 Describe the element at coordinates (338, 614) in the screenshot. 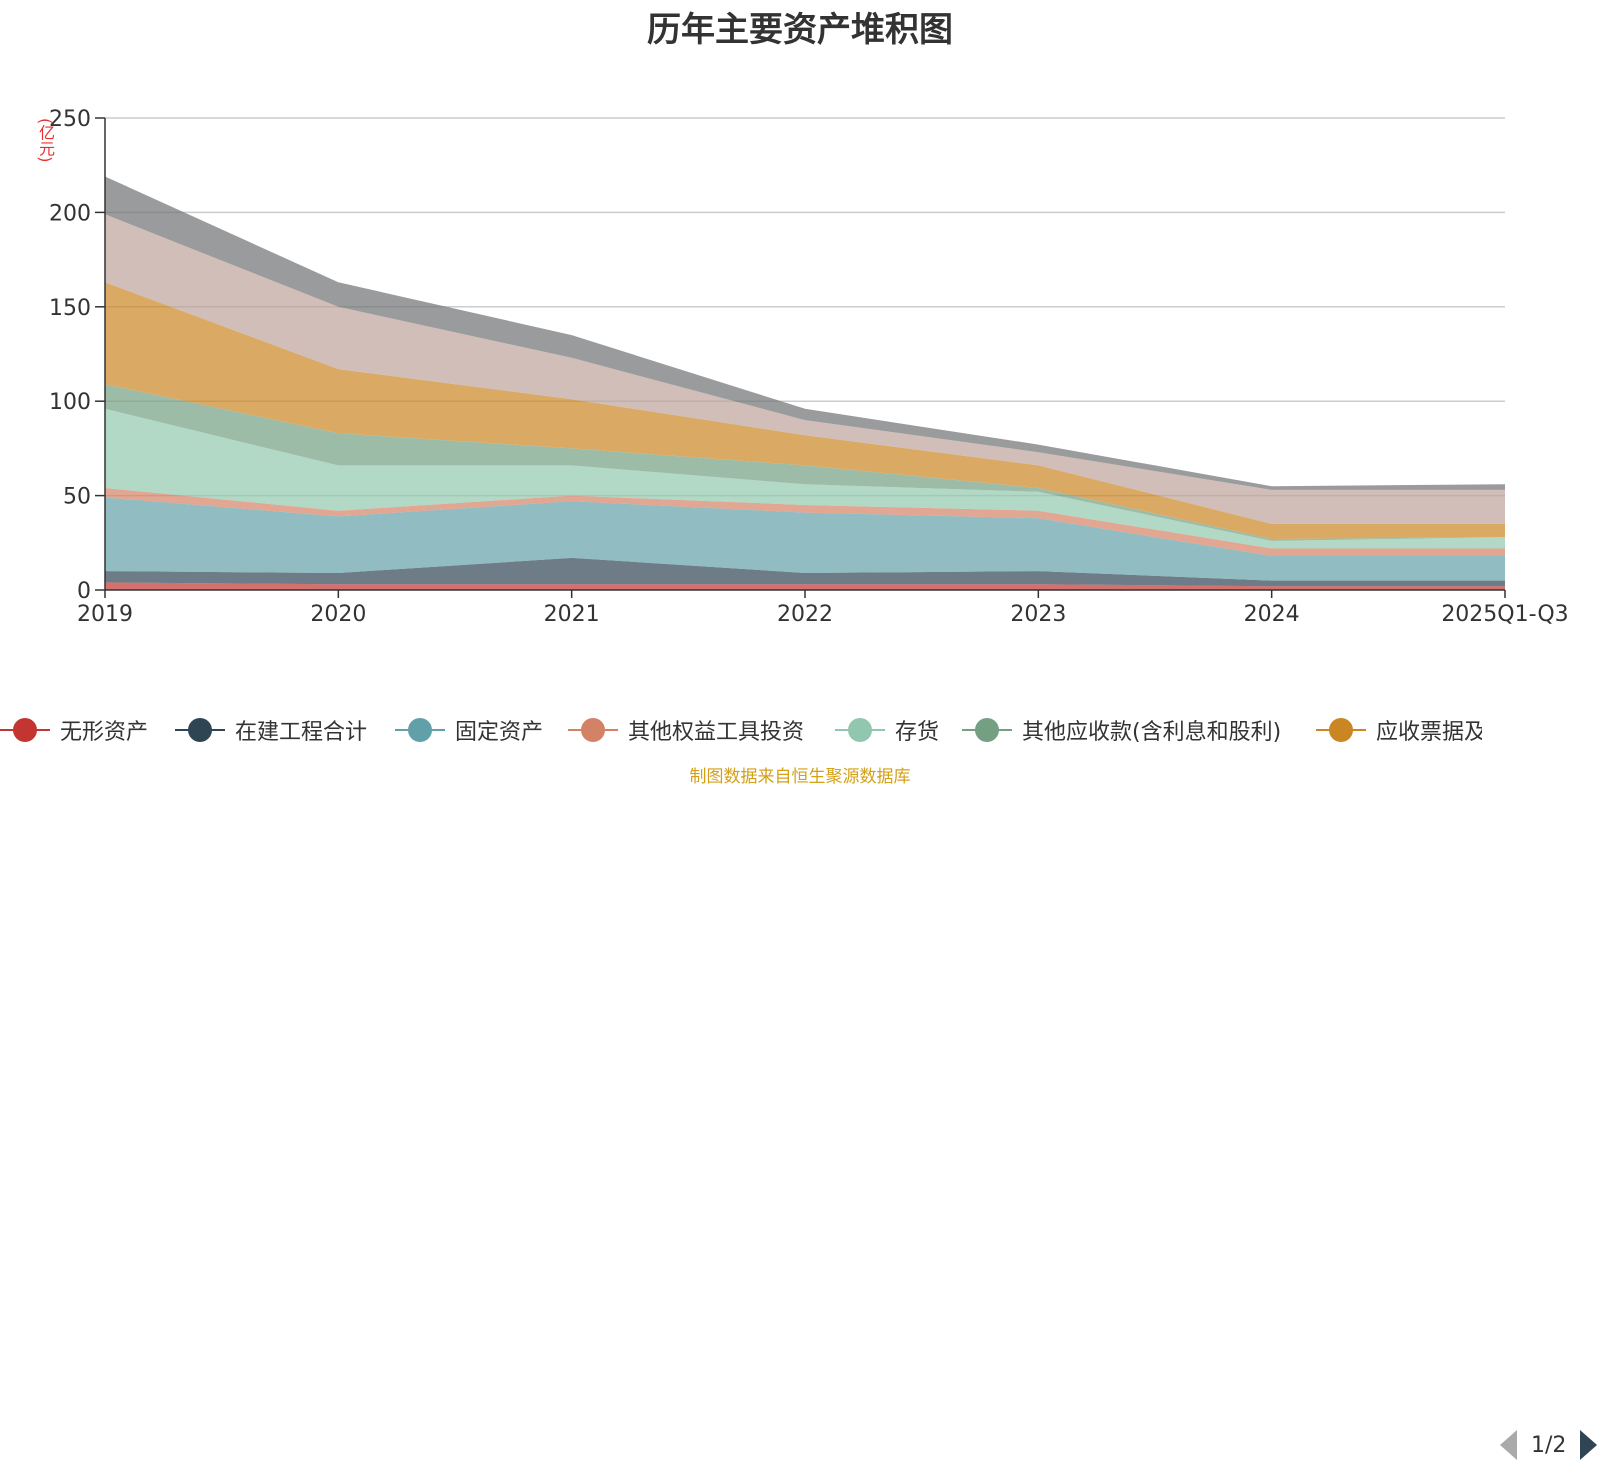

I see `x-tick-label: 2020` at that location.